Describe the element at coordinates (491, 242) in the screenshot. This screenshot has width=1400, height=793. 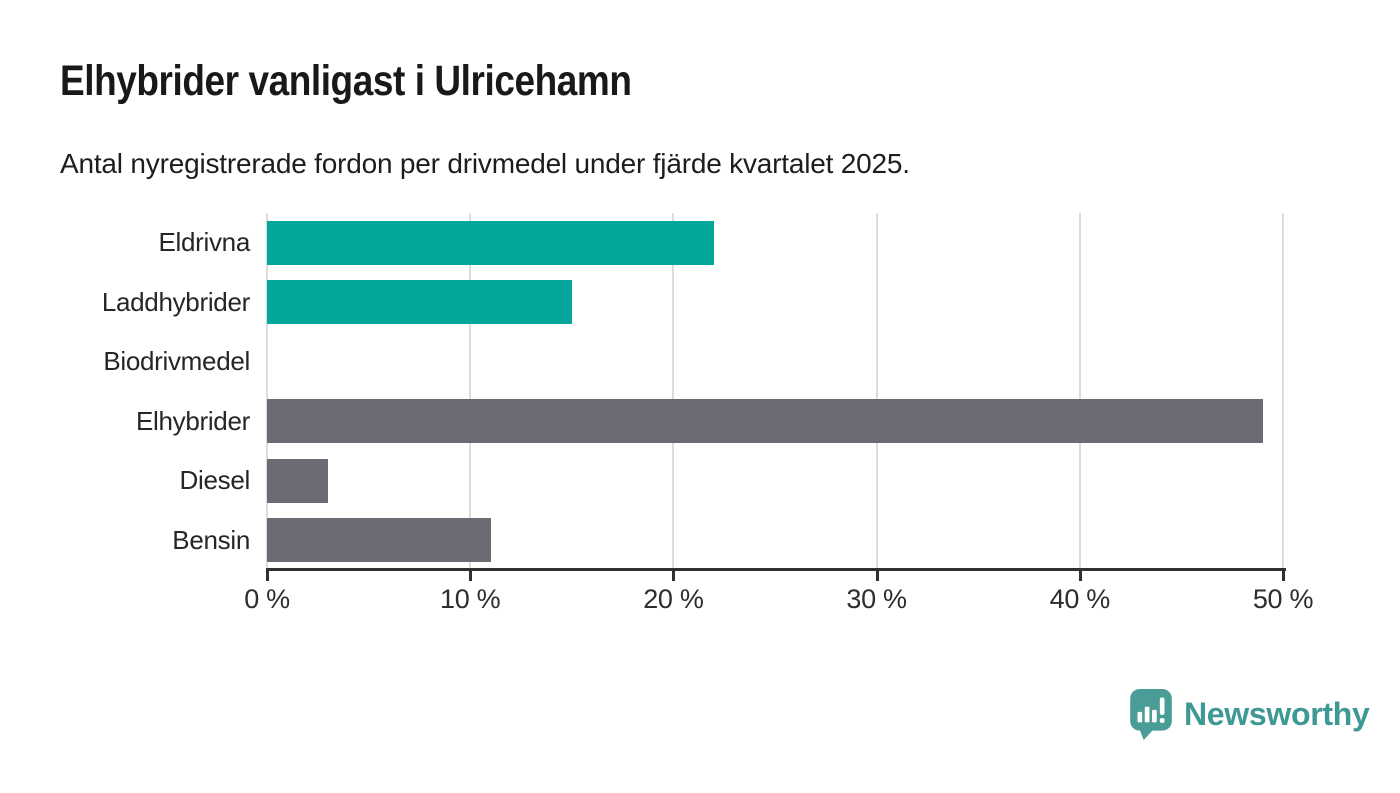
I see `bar-eldrivna` at that location.